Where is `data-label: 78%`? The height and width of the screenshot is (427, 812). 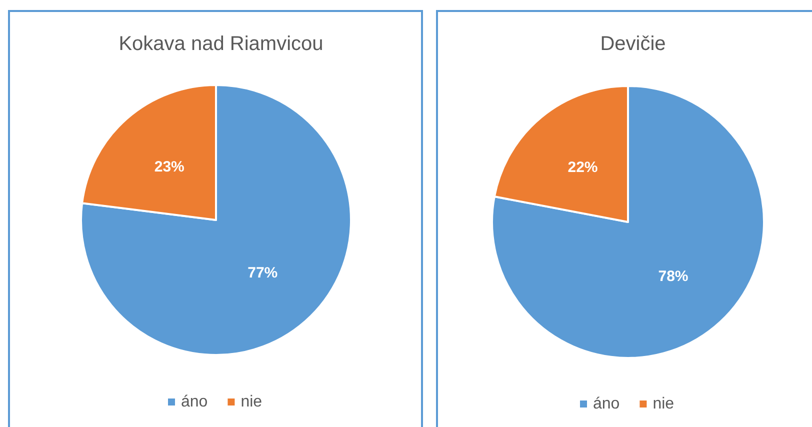
data-label: 78% is located at coordinates (673, 277).